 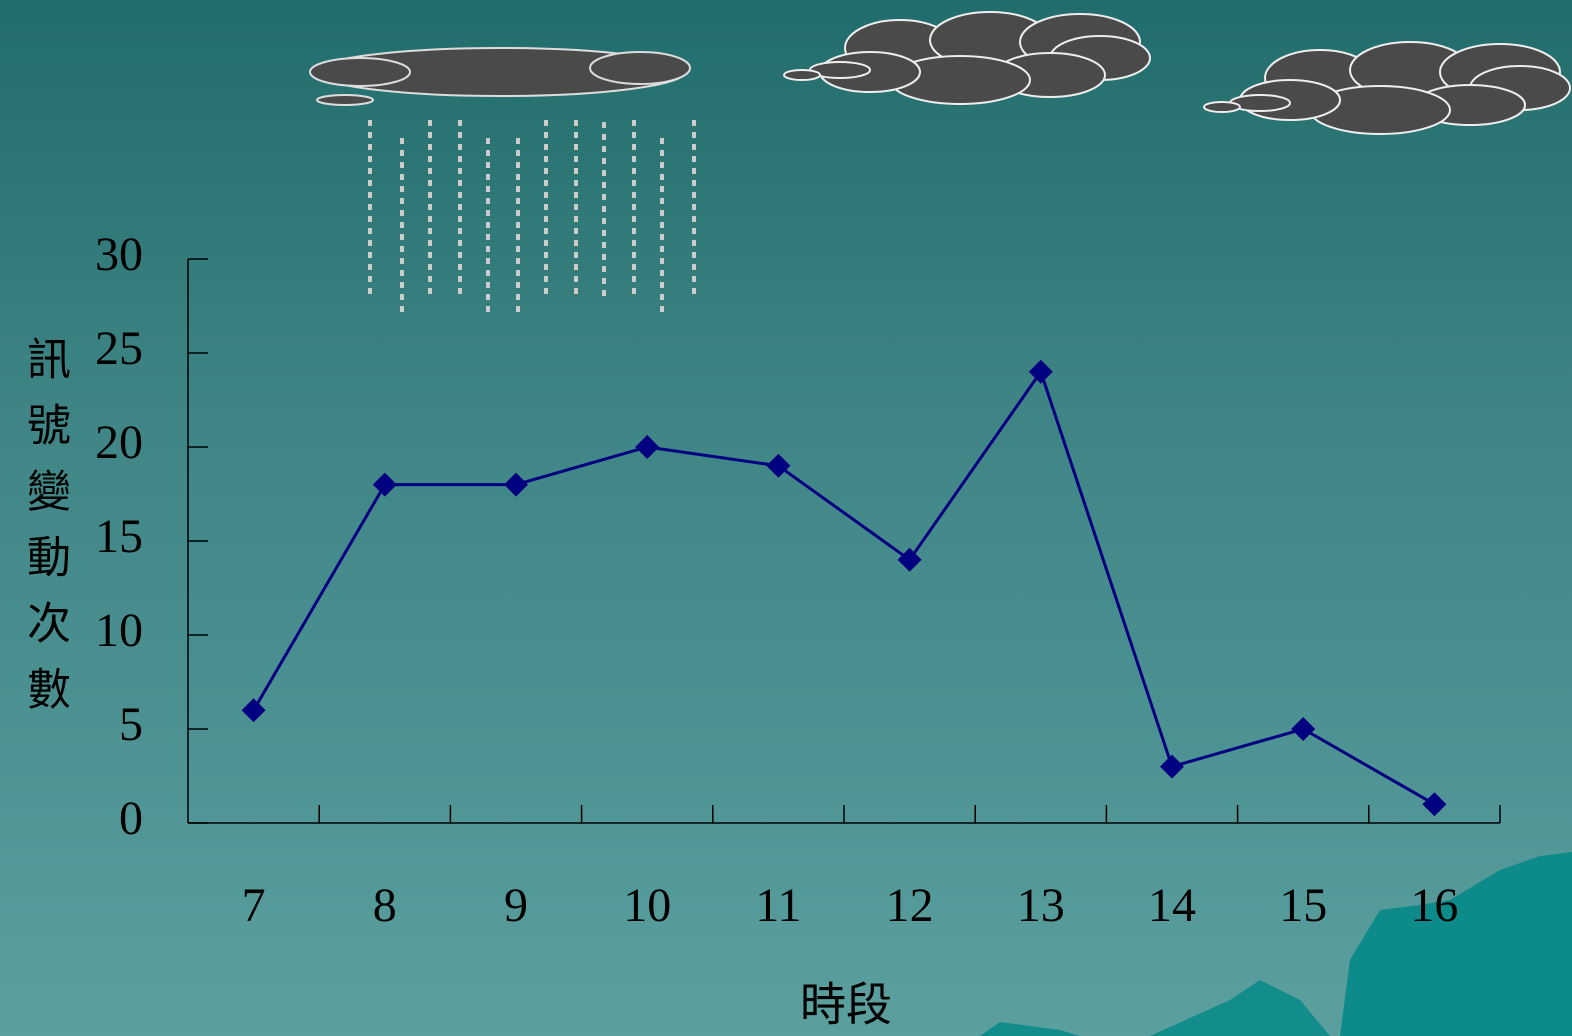 What do you see at coordinates (1434, 905) in the screenshot?
I see `x-tick-label: 16` at bounding box center [1434, 905].